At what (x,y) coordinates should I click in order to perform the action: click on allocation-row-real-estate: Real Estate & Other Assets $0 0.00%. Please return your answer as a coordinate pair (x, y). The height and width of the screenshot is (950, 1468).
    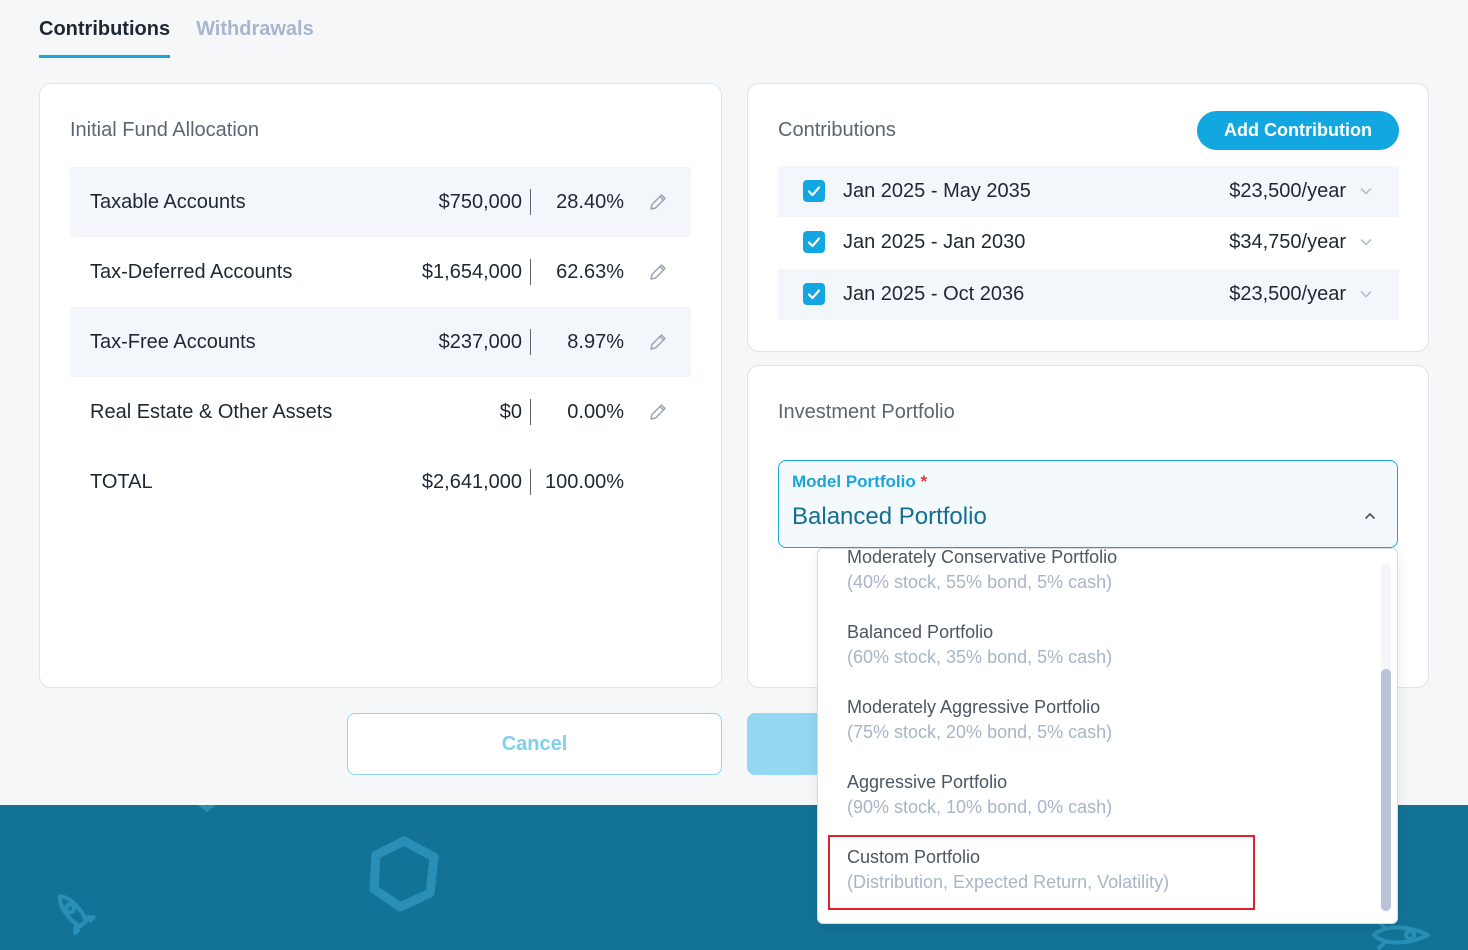
    Looking at the image, I should click on (380, 412).